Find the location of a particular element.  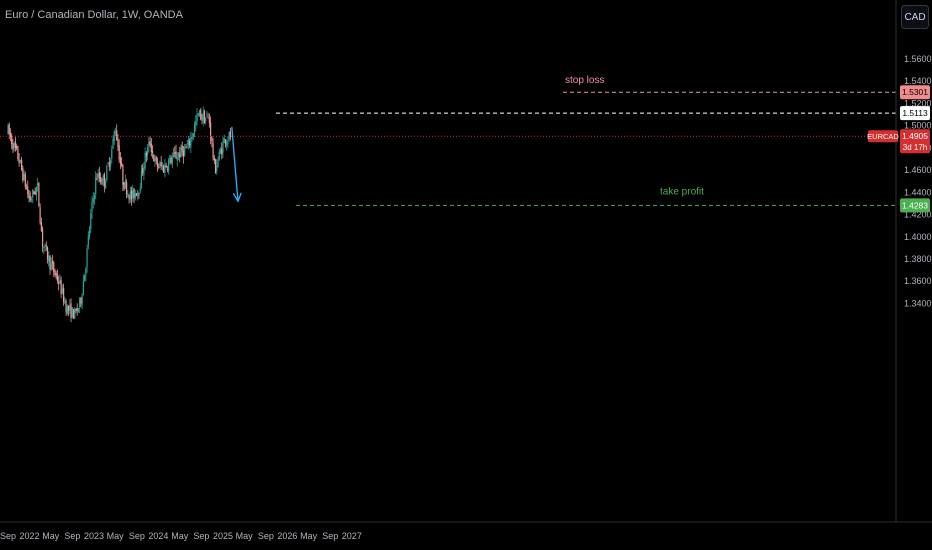

countdown-tag: 3d 17h is located at coordinates (915, 147).